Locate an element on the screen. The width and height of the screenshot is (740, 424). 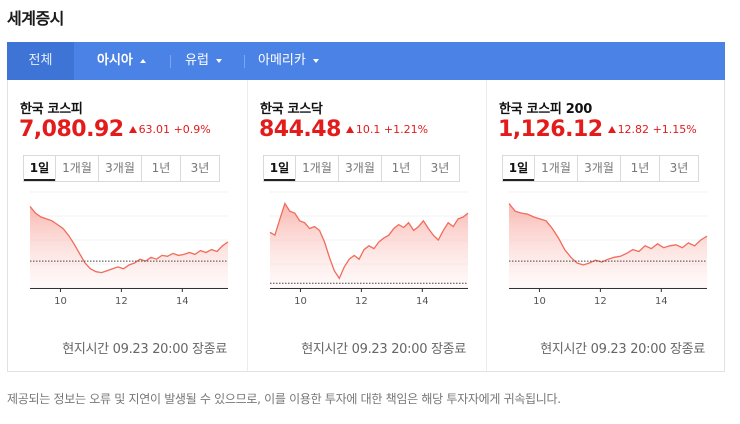
change-amount: 10.1 is located at coordinates (368, 129).